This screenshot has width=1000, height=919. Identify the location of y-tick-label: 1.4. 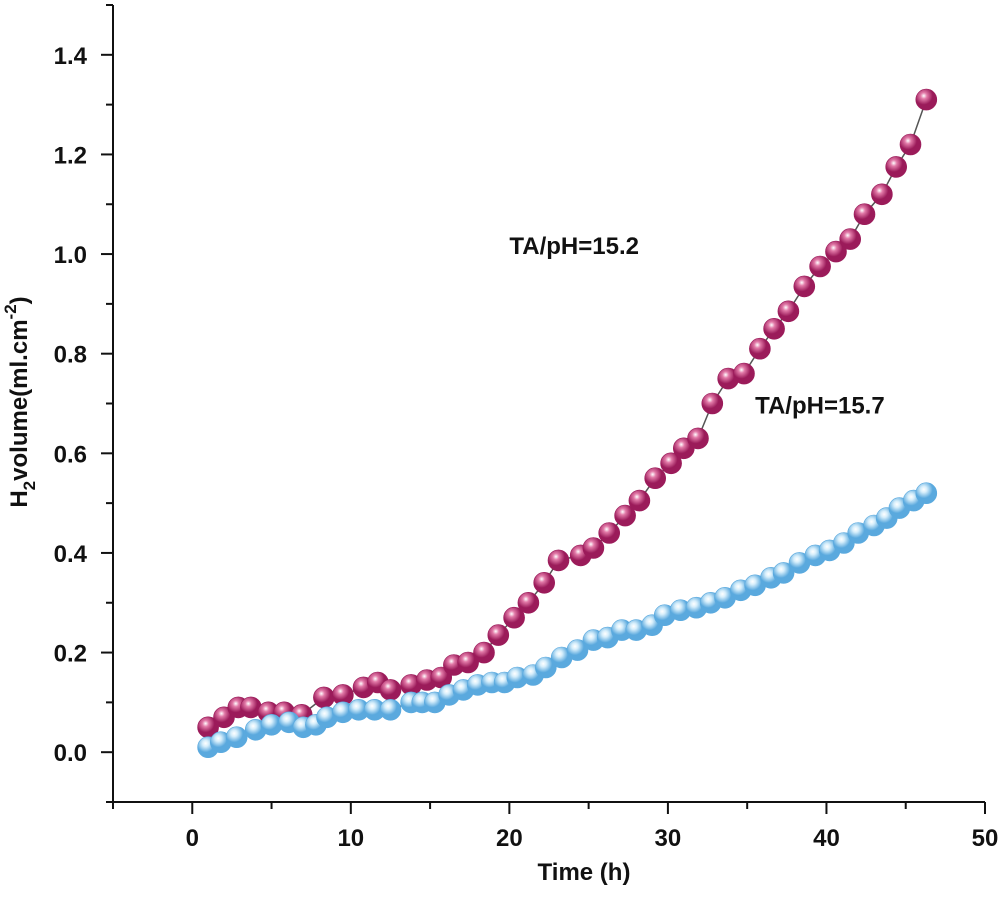
(71, 56).